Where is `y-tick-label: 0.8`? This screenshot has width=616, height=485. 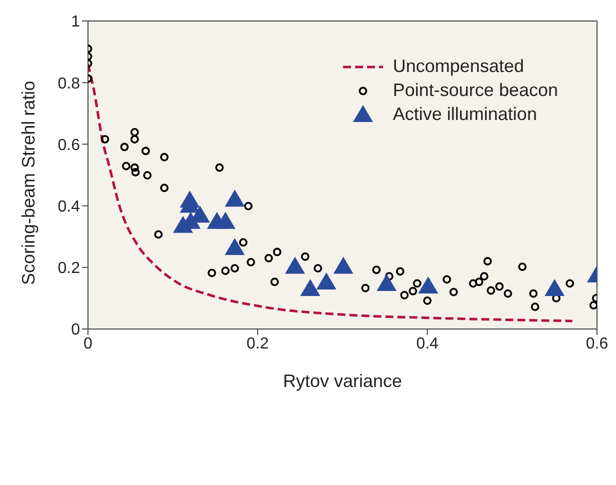 y-tick-label: 0.8 is located at coordinates (69, 83).